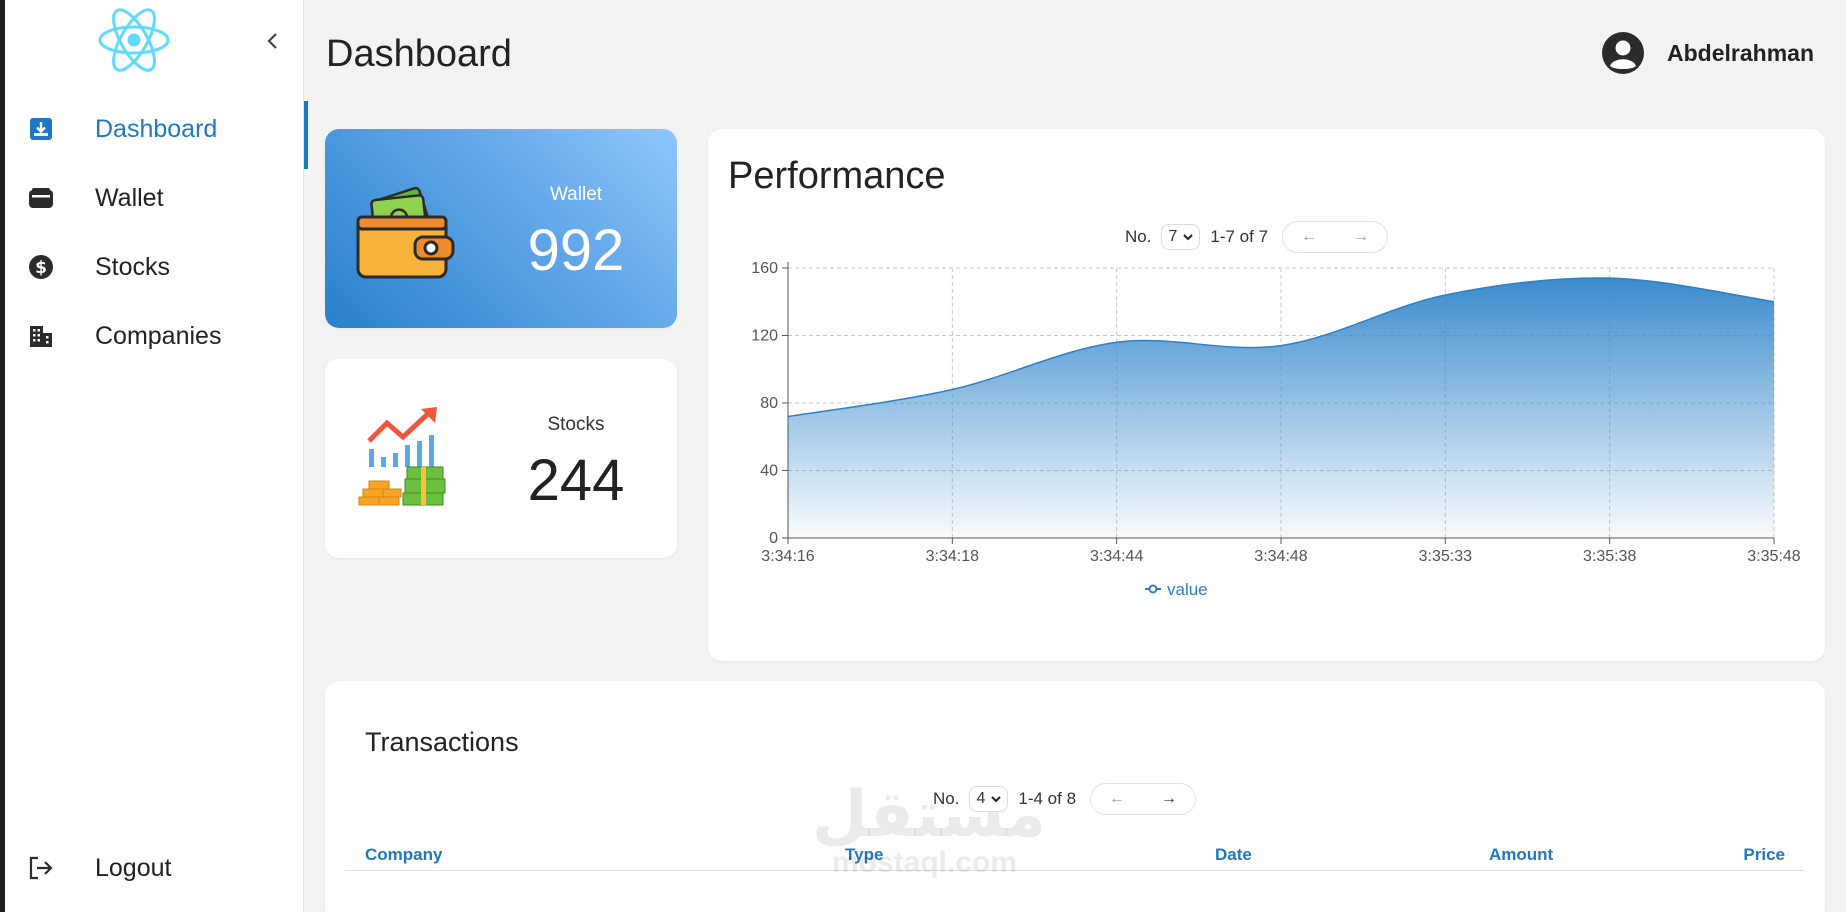  What do you see at coordinates (576, 250) in the screenshot?
I see `wallet-value: 992` at bounding box center [576, 250].